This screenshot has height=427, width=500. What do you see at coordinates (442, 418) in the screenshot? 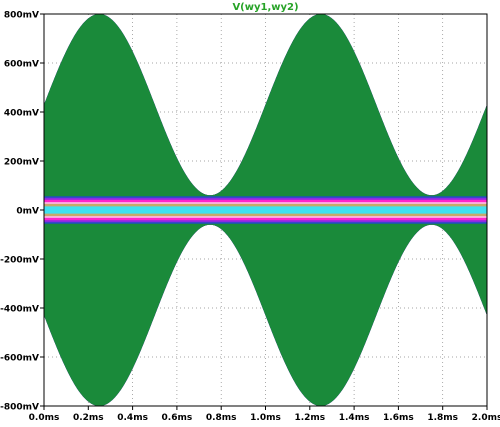
I see `x-tick-label: 1.8ms` at bounding box center [442, 418].